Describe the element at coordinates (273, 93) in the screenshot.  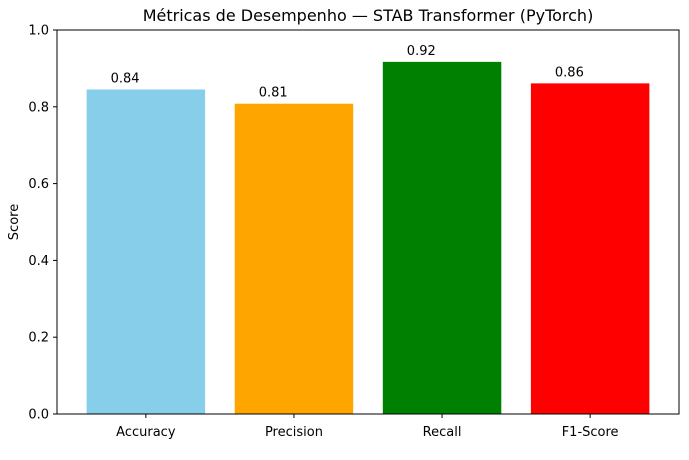
I see `data-label: 0.81` at that location.